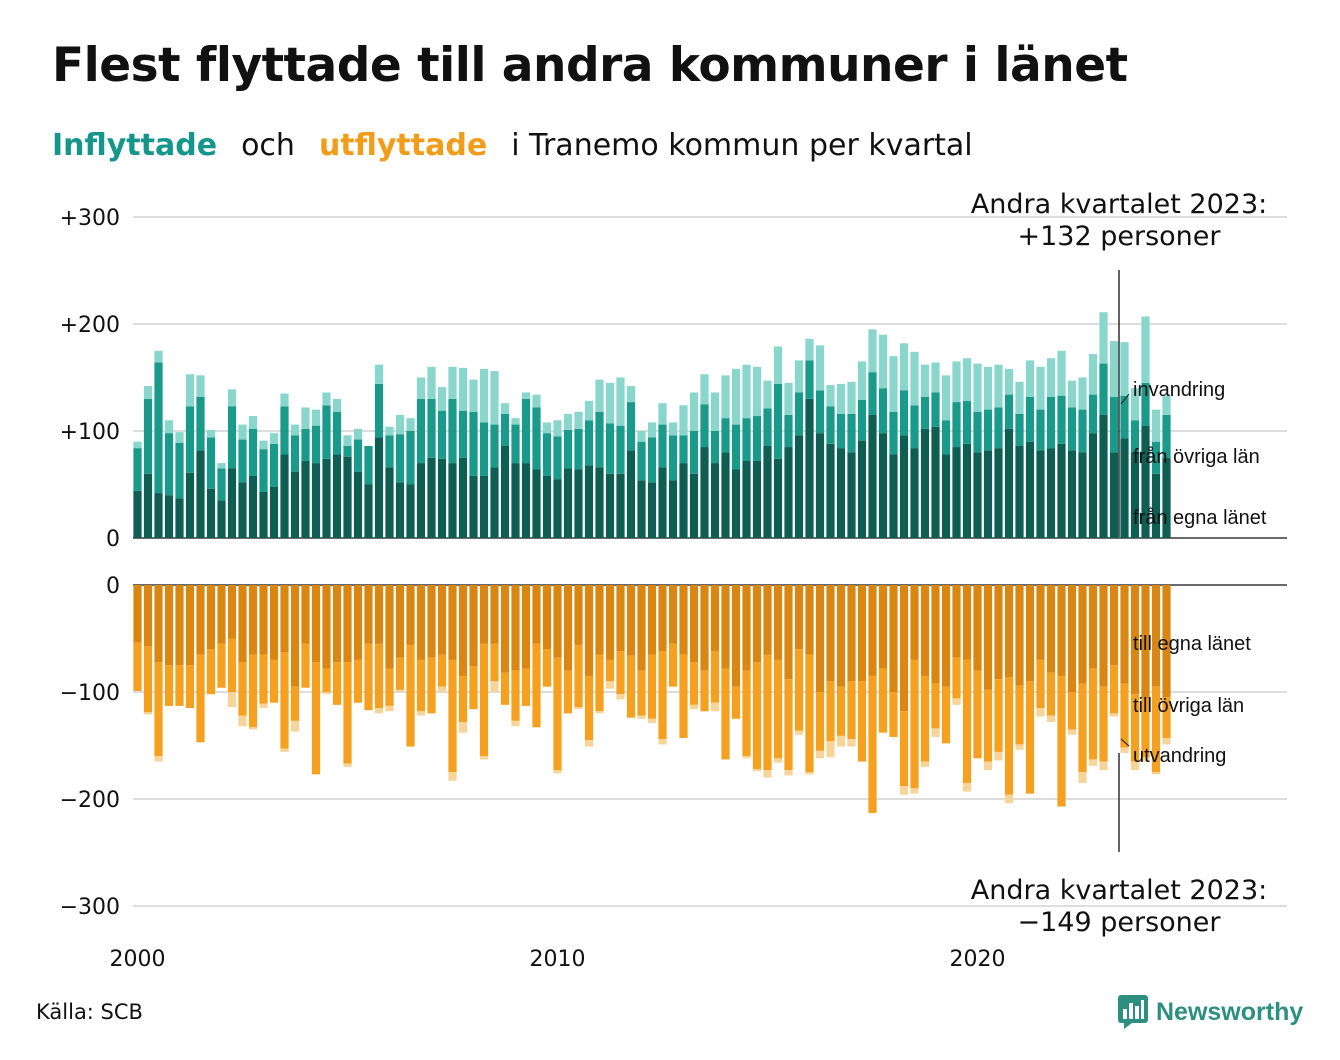  Describe the element at coordinates (1125, 399) in the screenshot. I see `leader-invandring` at that location.